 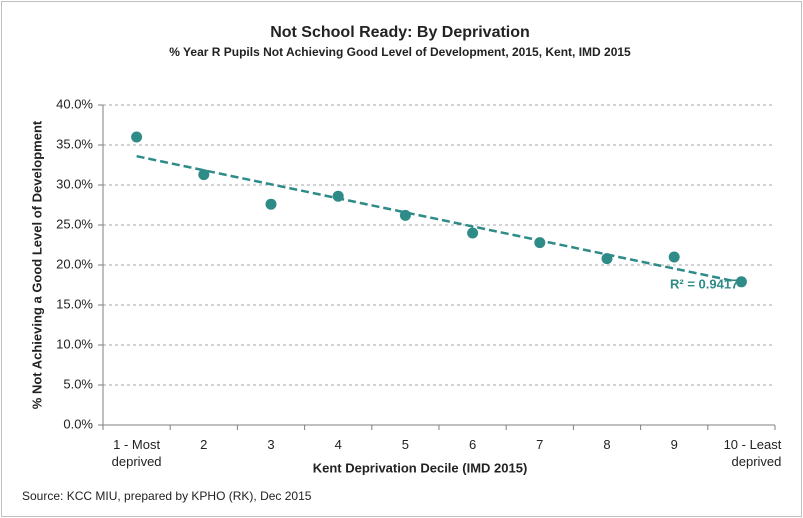 What do you see at coordinates (607, 444) in the screenshot?
I see `x-tick-label: 8` at bounding box center [607, 444].